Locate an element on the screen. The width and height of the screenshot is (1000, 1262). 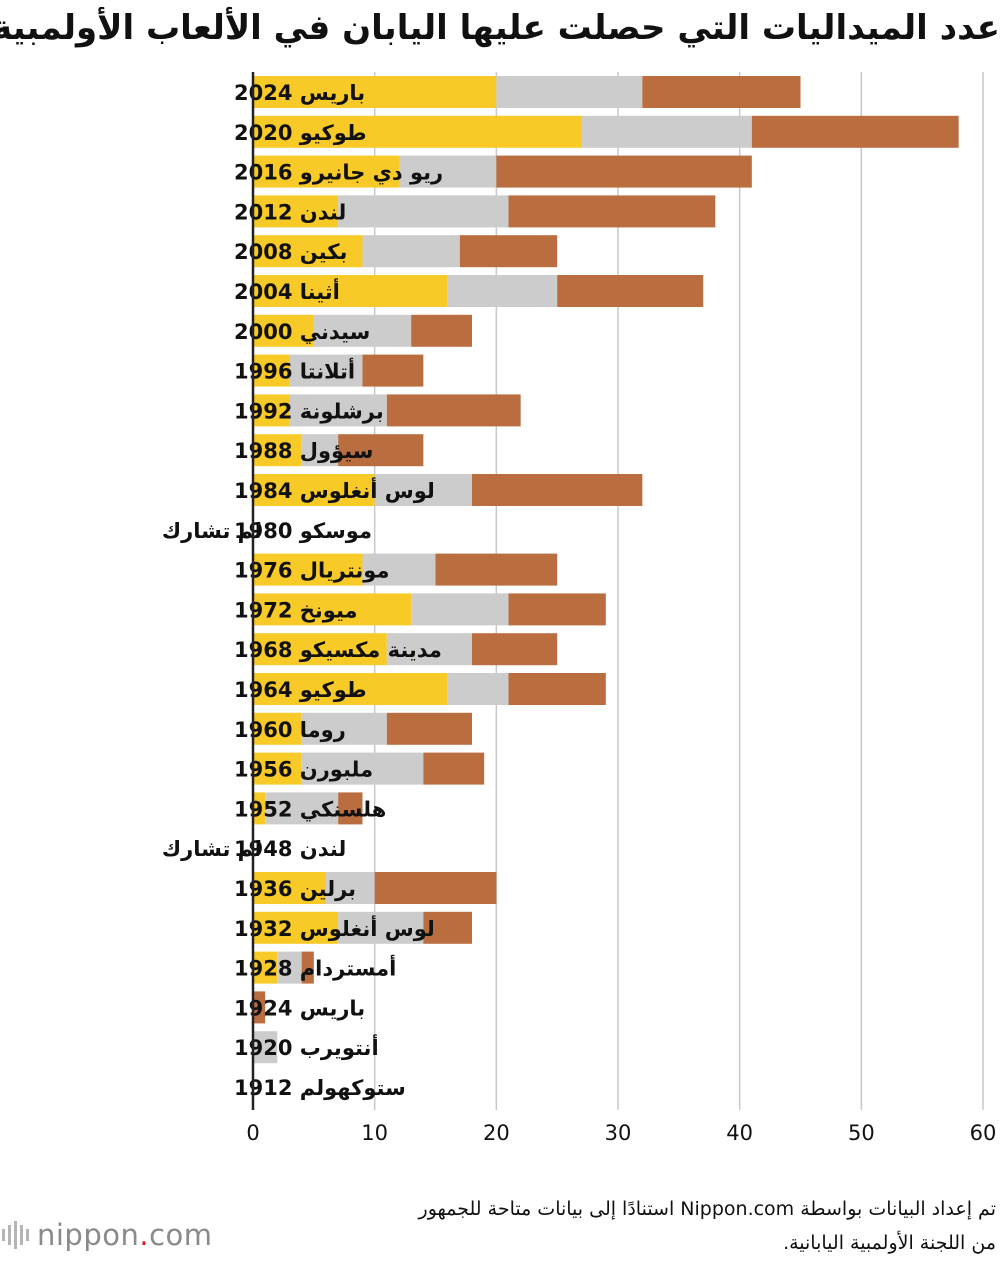
category-label: لوس أنغلوس 1932 is located at coordinates (334, 927).